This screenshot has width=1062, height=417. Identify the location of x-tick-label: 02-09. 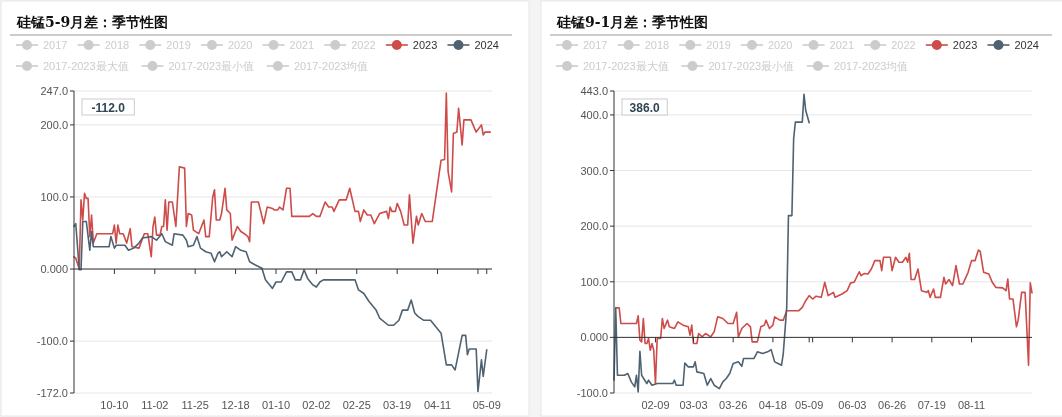
(655, 405).